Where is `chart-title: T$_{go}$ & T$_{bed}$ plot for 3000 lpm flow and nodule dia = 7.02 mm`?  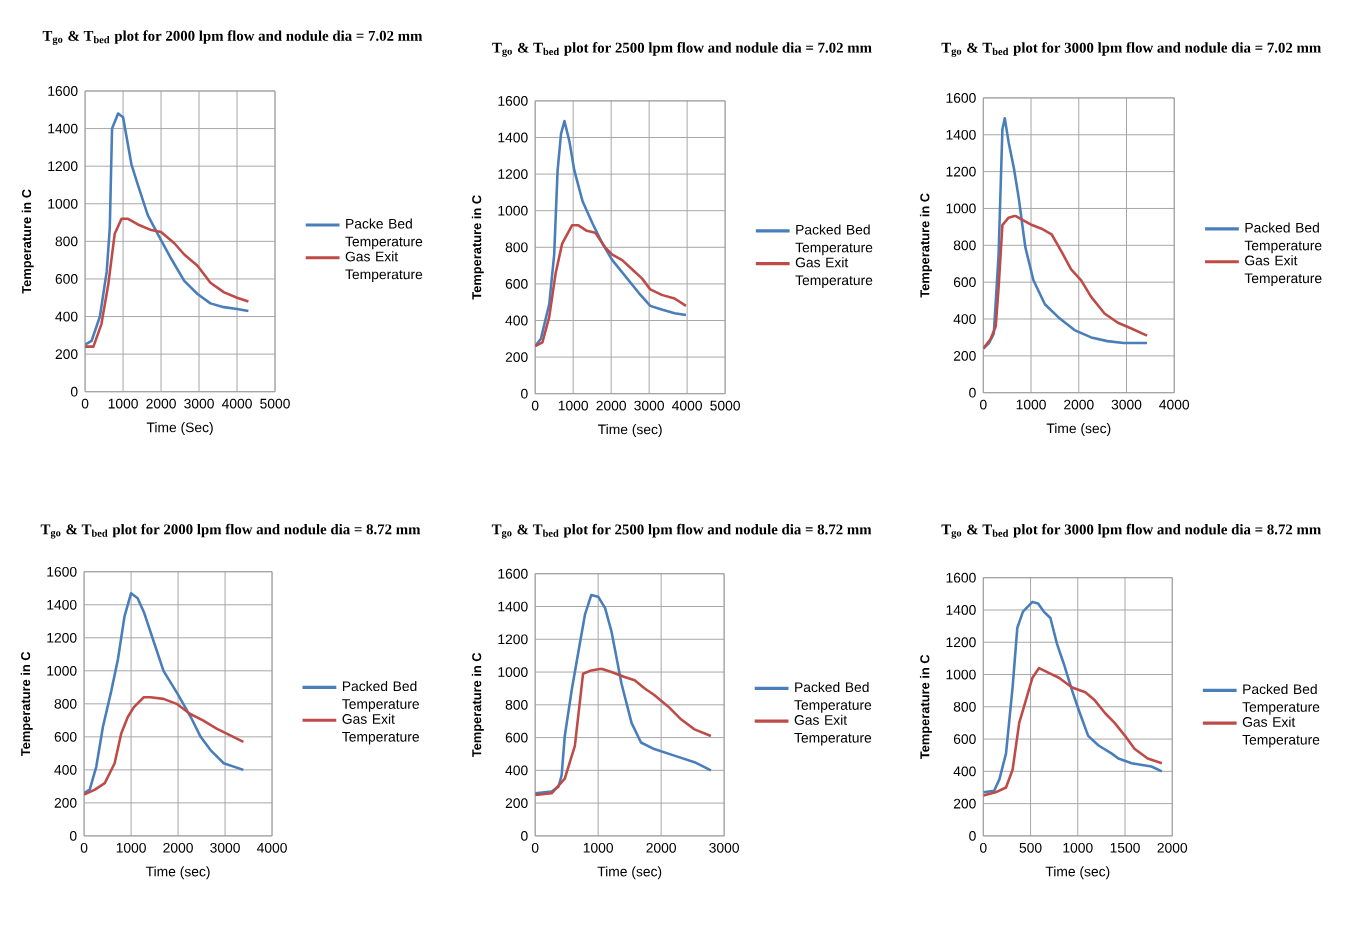
chart-title: T$_{go}$ & T$_{bed}$ plot for 3000 lpm flow and nodule dia = 7.02 mm is located at coordinates (1131, 49).